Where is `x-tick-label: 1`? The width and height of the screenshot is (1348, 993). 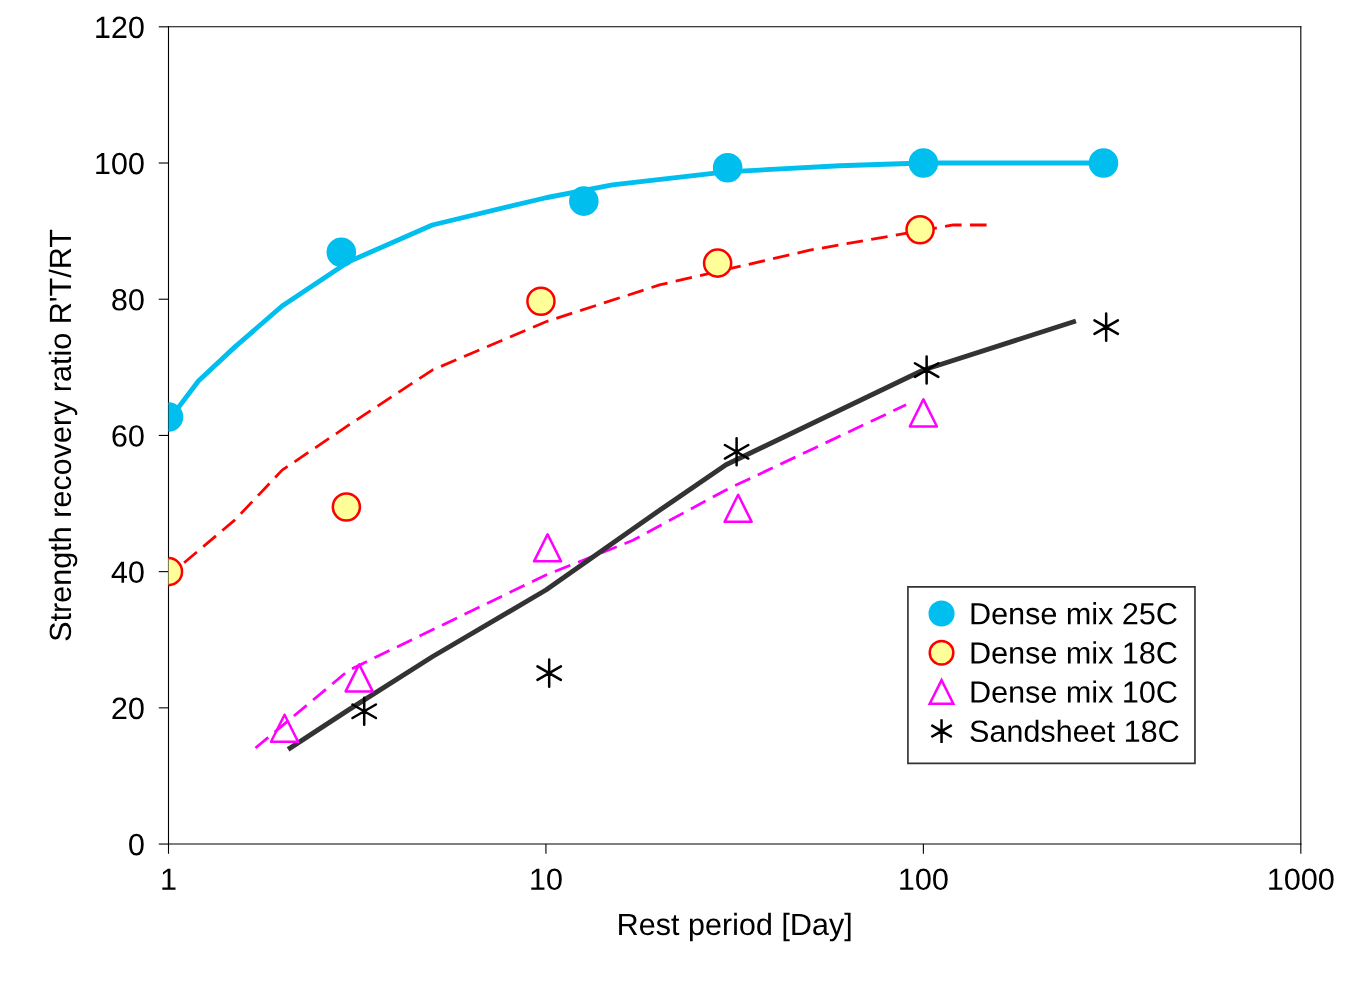
x-tick-label: 1 is located at coordinates (169, 879).